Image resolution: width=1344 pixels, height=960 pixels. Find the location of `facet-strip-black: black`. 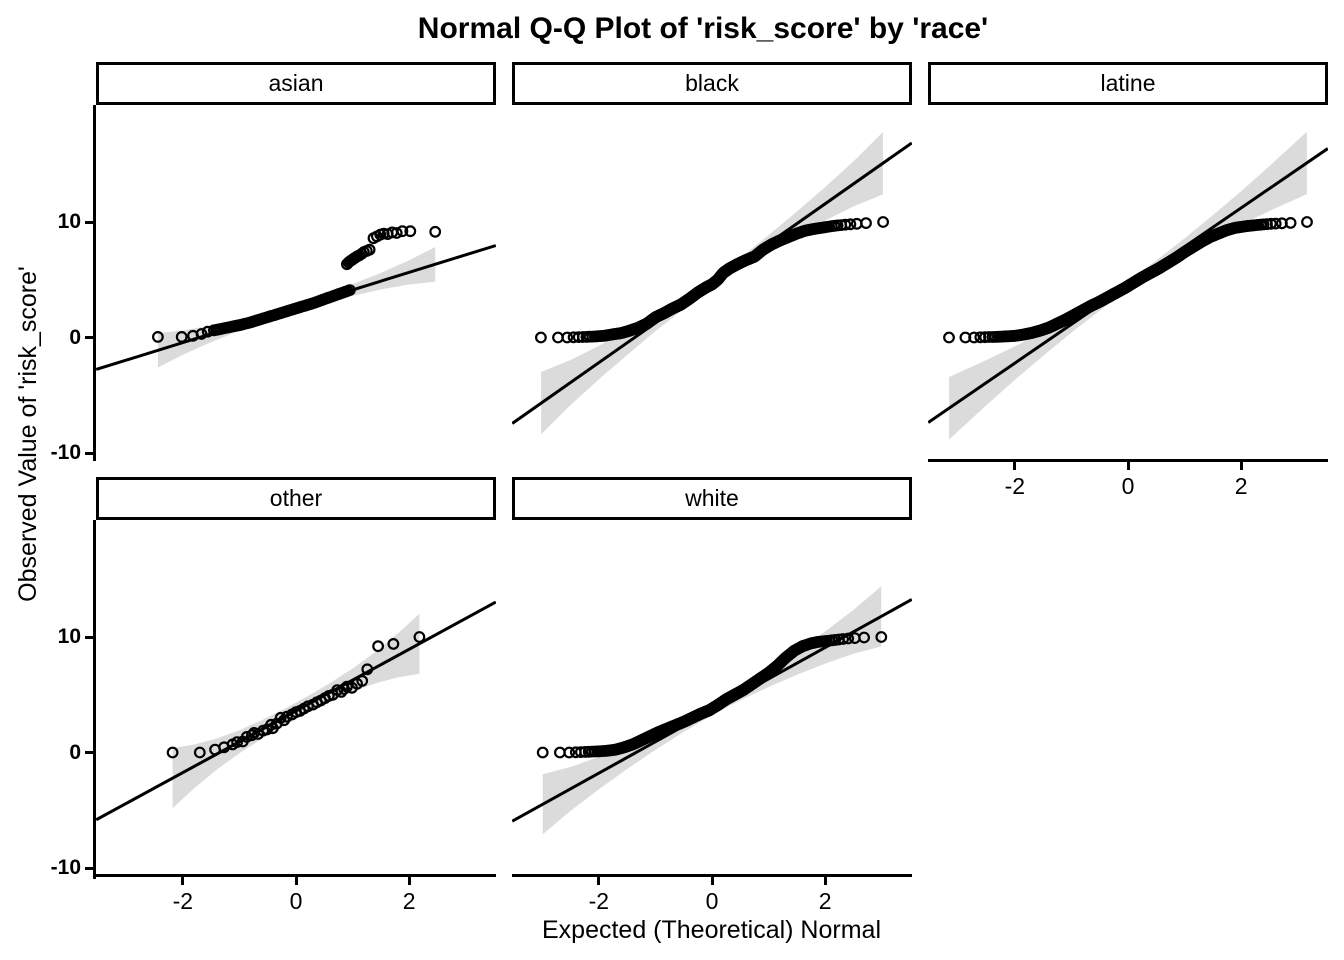

facet-strip-black: black is located at coordinates (712, 83).